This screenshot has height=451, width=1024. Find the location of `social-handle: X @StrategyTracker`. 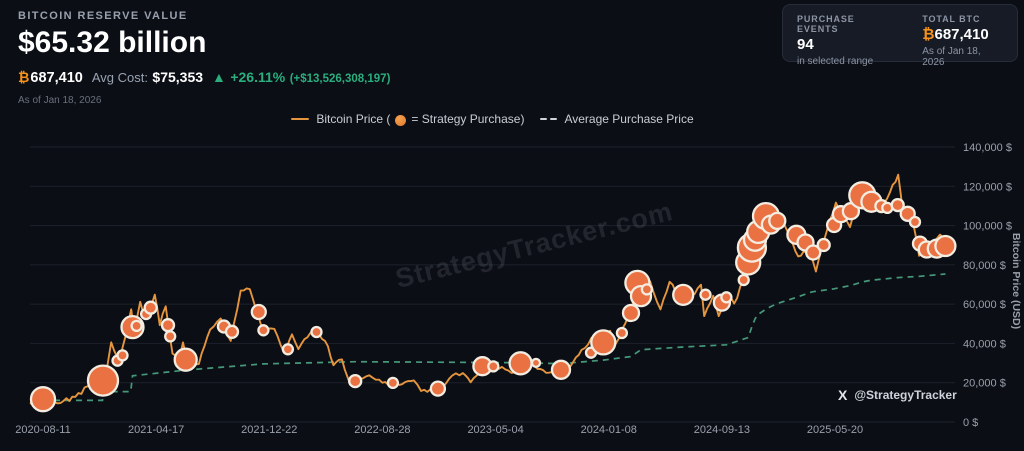

social-handle: X @StrategyTracker is located at coordinates (897, 395).